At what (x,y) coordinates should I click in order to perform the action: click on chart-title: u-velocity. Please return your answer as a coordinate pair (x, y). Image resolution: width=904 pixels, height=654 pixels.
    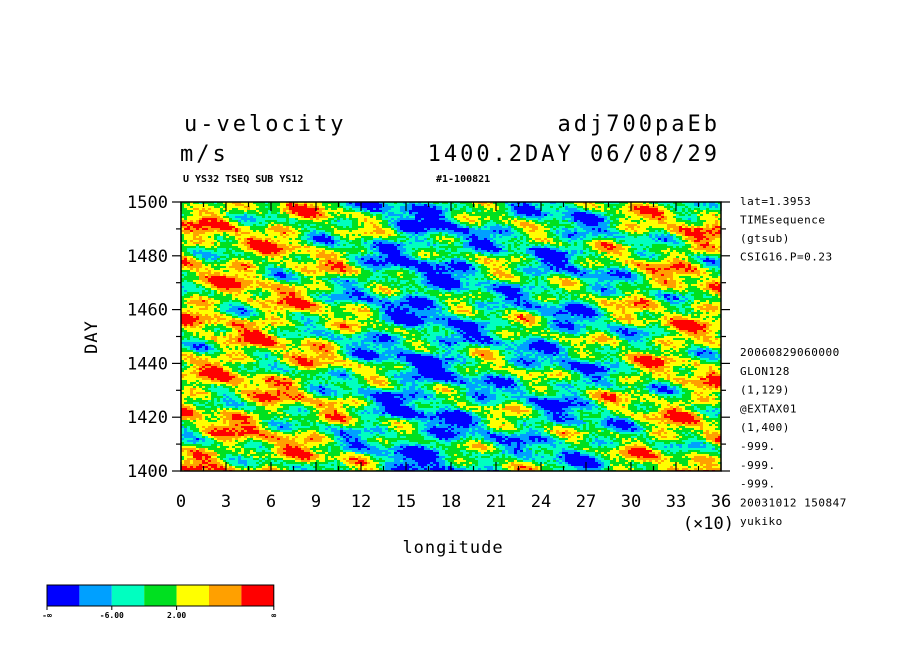
    Looking at the image, I should click on (265, 124).